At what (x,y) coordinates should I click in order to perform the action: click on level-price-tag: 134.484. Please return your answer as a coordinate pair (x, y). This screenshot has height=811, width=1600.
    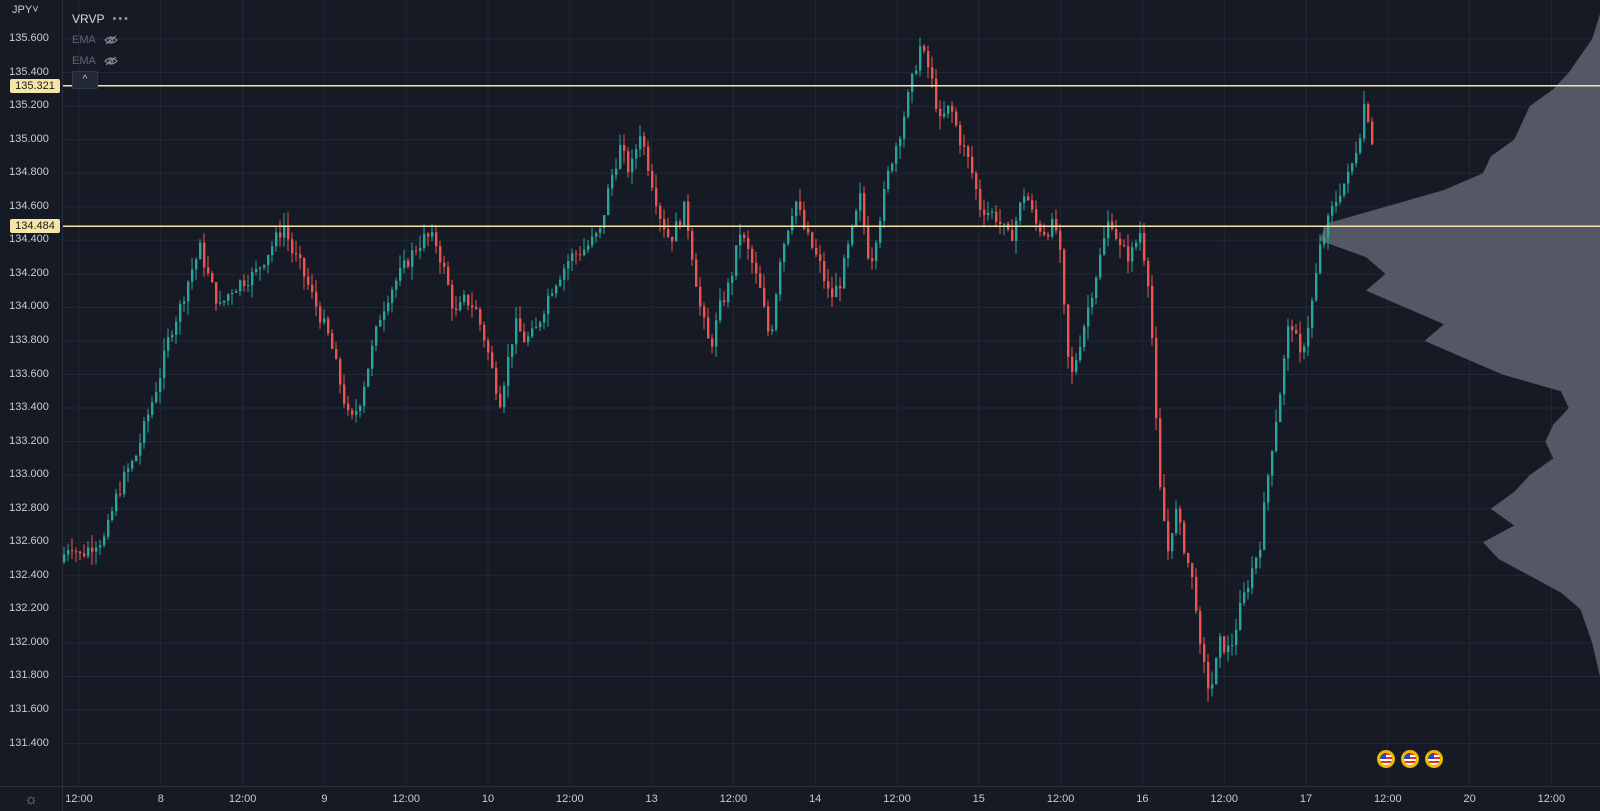
    Looking at the image, I should click on (35, 226).